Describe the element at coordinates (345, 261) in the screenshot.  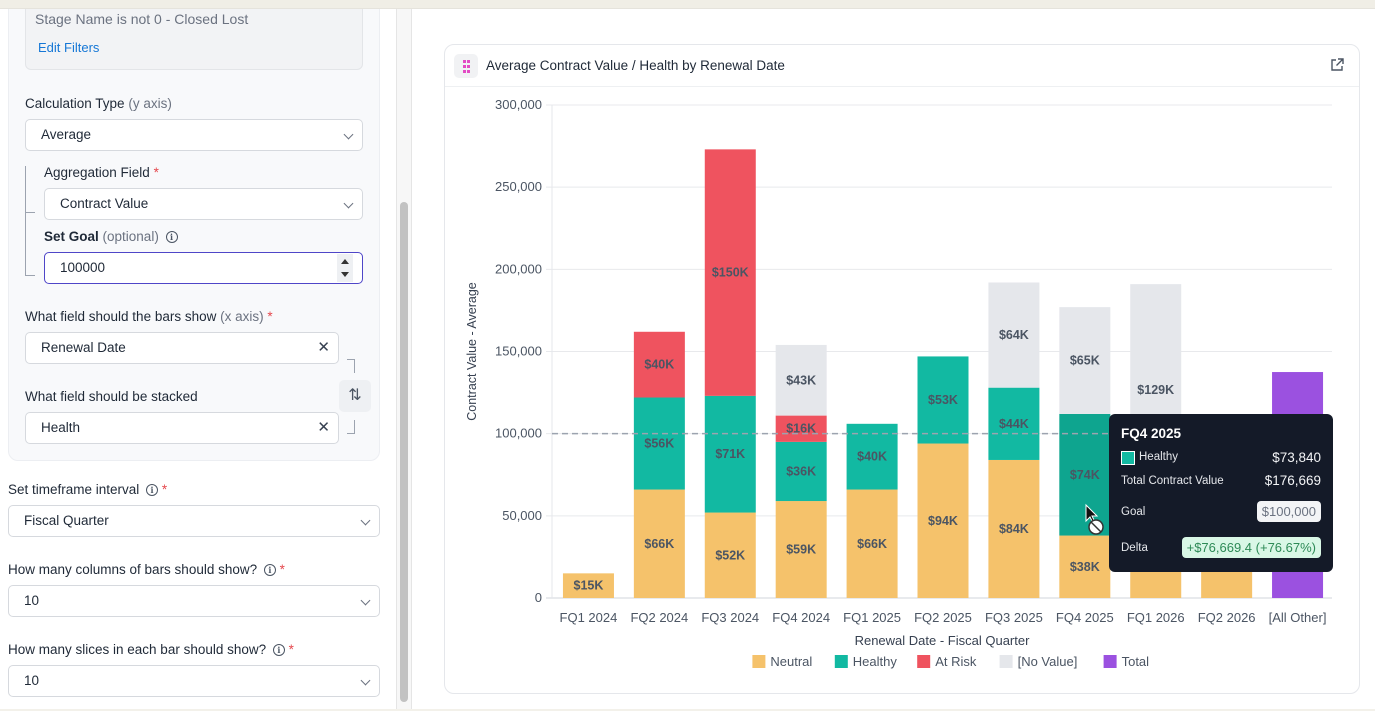
I see `increment-icon` at that location.